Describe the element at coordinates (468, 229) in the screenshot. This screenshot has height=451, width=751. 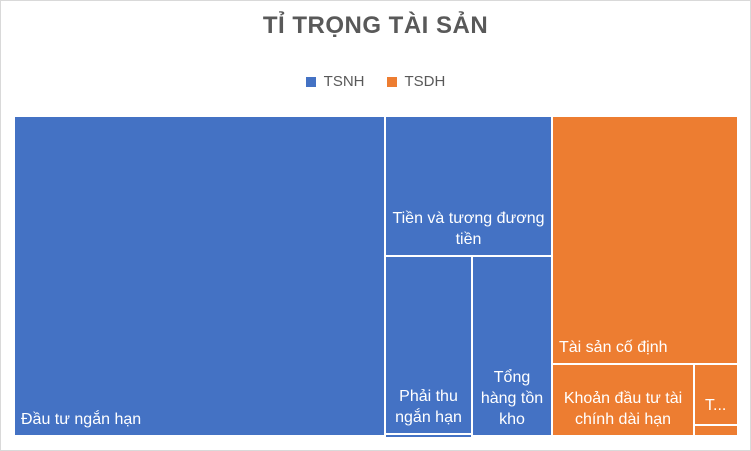
I see `tile-label: Tiền và tương đương tiền` at that location.